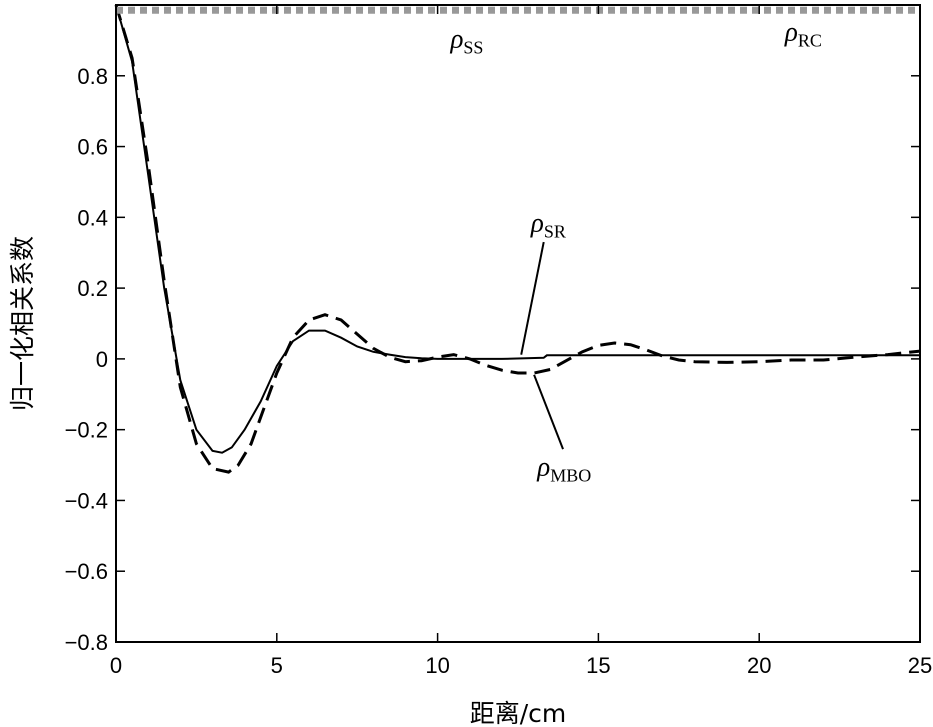 Image resolution: width=933 pixels, height=727 pixels. What do you see at coordinates (277, 665) in the screenshot?
I see `x-tick-label: 5` at bounding box center [277, 665].